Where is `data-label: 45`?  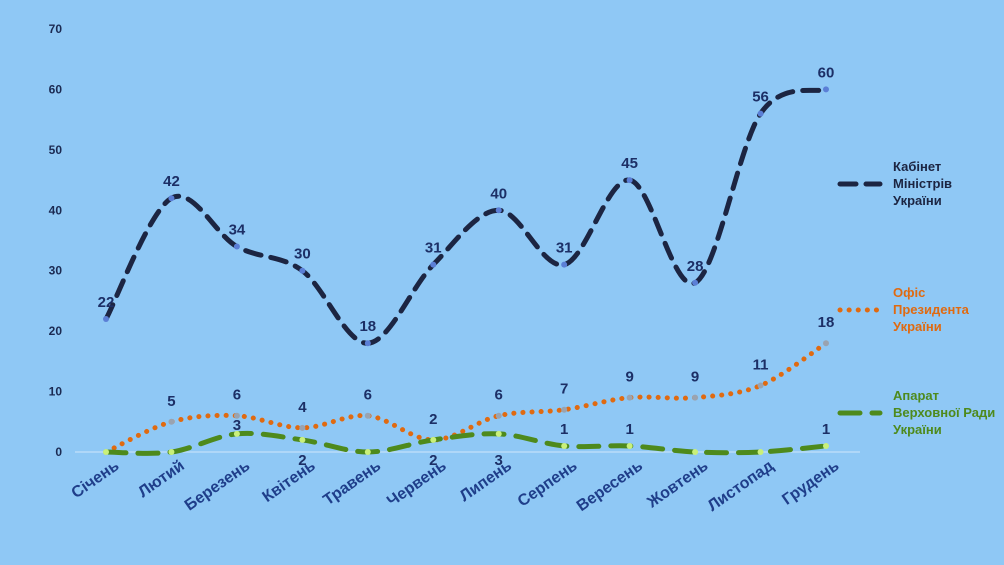 data-label: 45 is located at coordinates (629, 163).